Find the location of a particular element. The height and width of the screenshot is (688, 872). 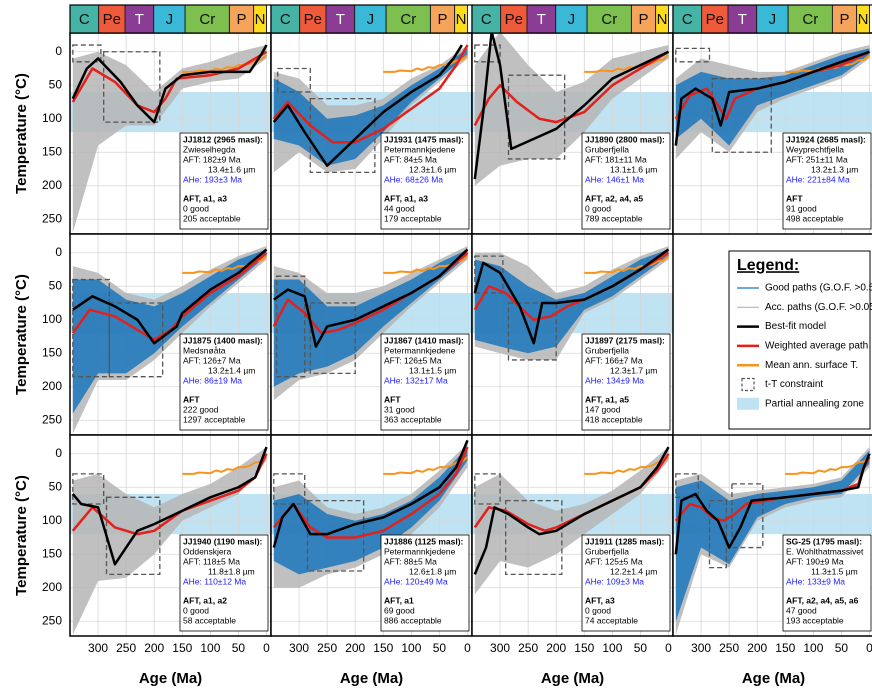

y-tick-label: 50 is located at coordinates (56, 486).